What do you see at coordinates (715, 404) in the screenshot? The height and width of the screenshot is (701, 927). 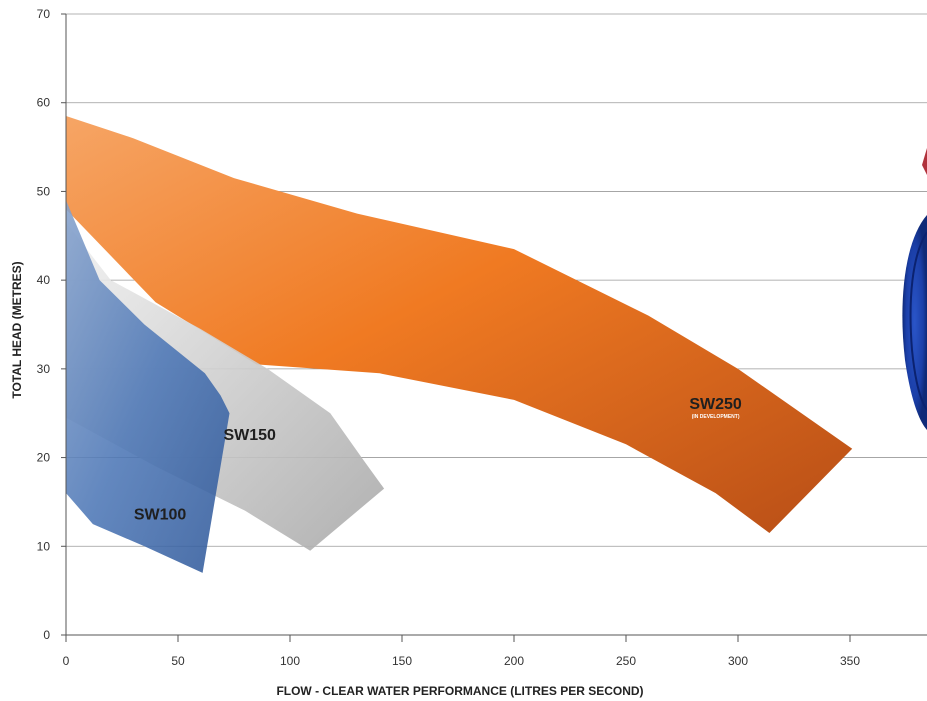 I see `band-label-sw250: SW250` at bounding box center [715, 404].